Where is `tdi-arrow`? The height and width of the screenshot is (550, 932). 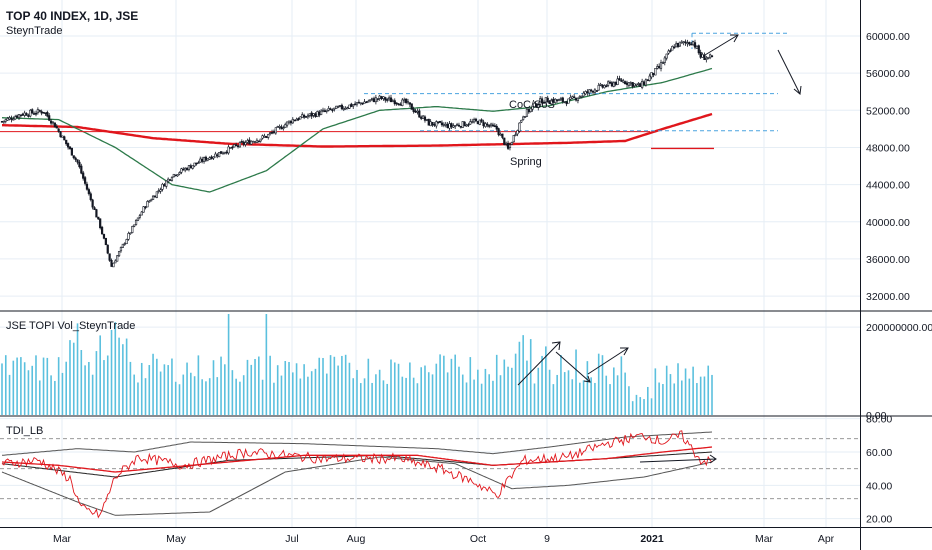
tdi-arrow is located at coordinates (678, 460).